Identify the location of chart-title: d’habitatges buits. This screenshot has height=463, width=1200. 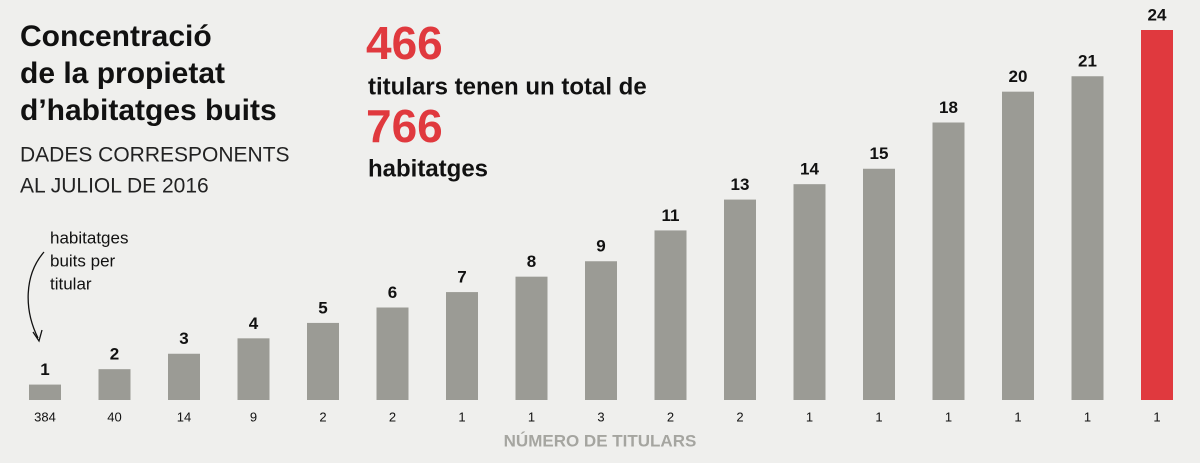
(148, 110).